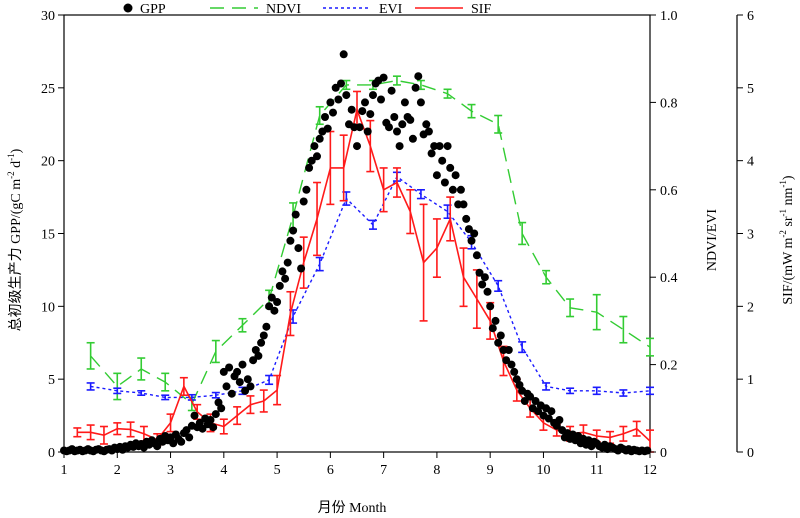 This screenshot has width=800, height=518. I want to click on vi-tick-label: 1.0, so click(669, 16).